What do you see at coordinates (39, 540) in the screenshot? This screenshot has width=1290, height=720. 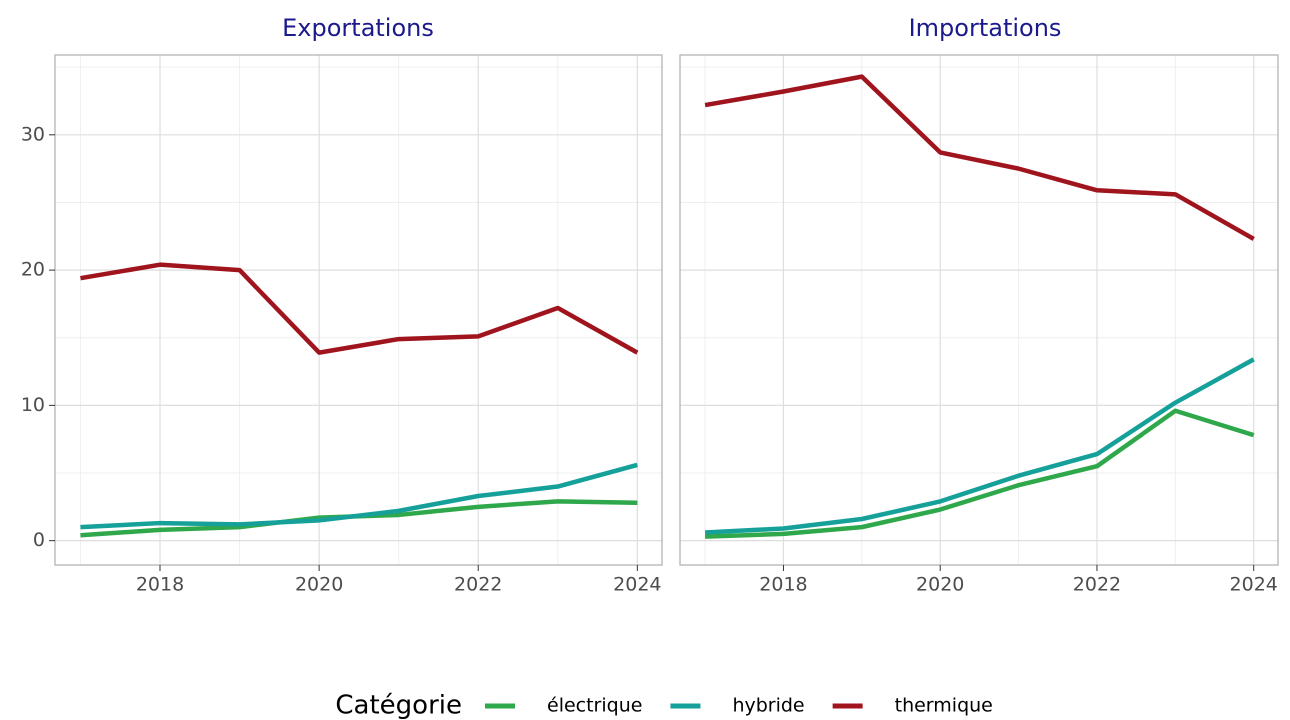 I see `y-tick-label: 0` at bounding box center [39, 540].